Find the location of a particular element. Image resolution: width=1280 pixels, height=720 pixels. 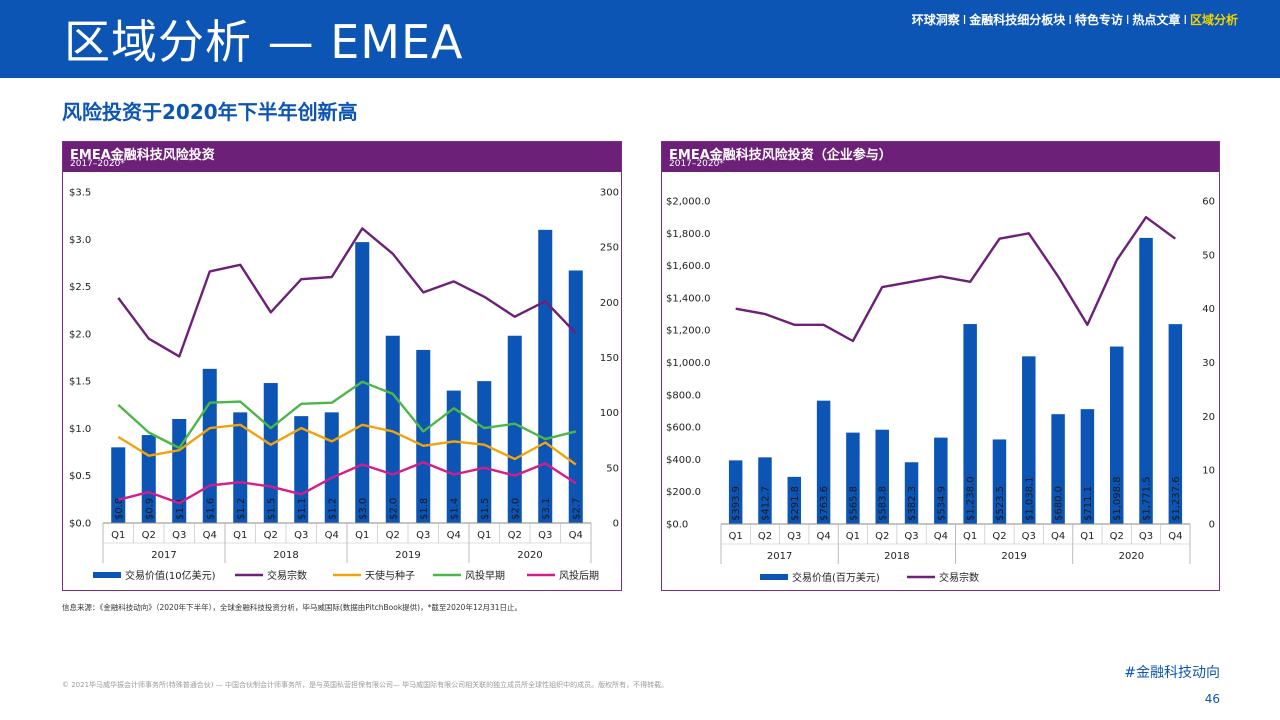

panel-header: EMEA金融科技风险投资（企业参与） 2017–2020* is located at coordinates (940, 157).